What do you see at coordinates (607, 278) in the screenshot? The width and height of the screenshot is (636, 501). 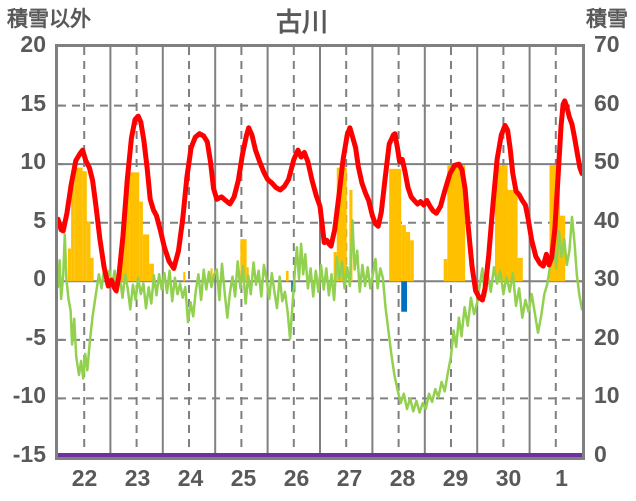 I see `right-axis-tick-label: 30` at bounding box center [607, 278].